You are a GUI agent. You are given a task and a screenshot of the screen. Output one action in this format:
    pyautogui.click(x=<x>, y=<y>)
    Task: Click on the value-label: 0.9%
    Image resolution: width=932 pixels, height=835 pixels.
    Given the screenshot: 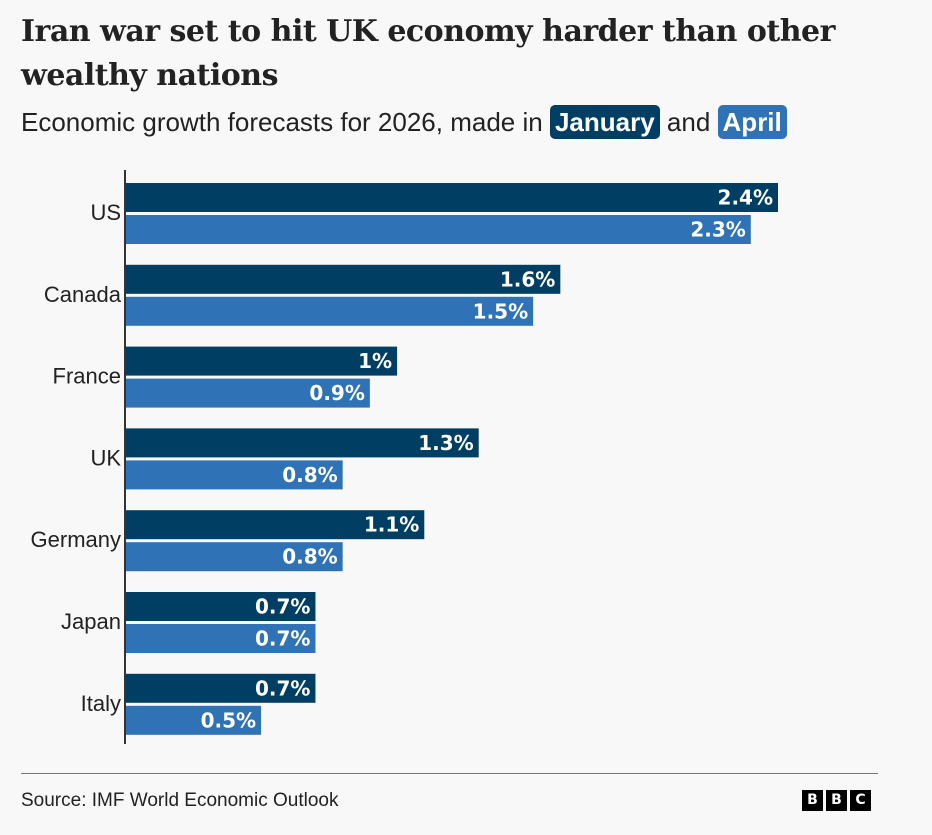 What is the action you would take?
    pyautogui.click(x=336, y=393)
    